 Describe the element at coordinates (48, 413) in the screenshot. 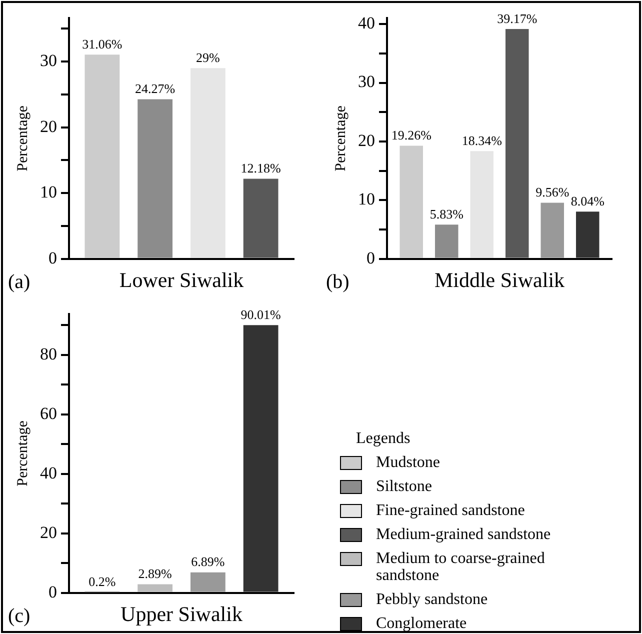

I see `y-tick-label: 60` at that location.